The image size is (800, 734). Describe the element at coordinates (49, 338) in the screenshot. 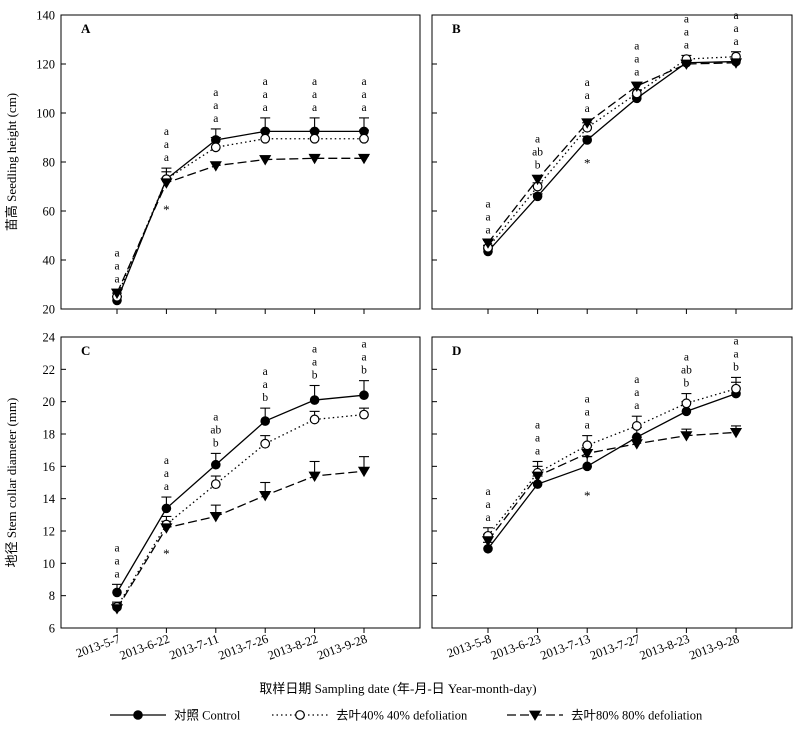

I see `y-tick-label: 24` at that location.